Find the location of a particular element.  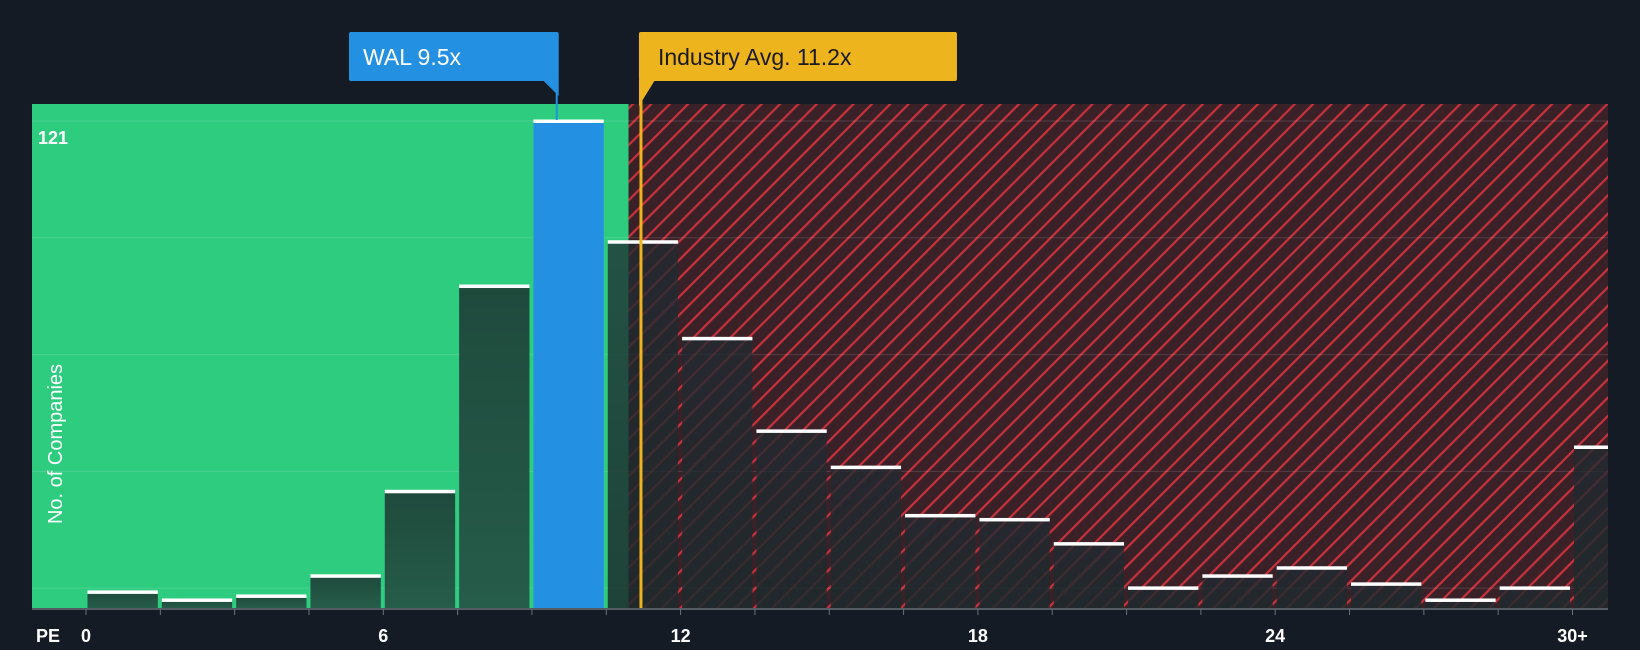

industry-callout-box is located at coordinates (797, 56).